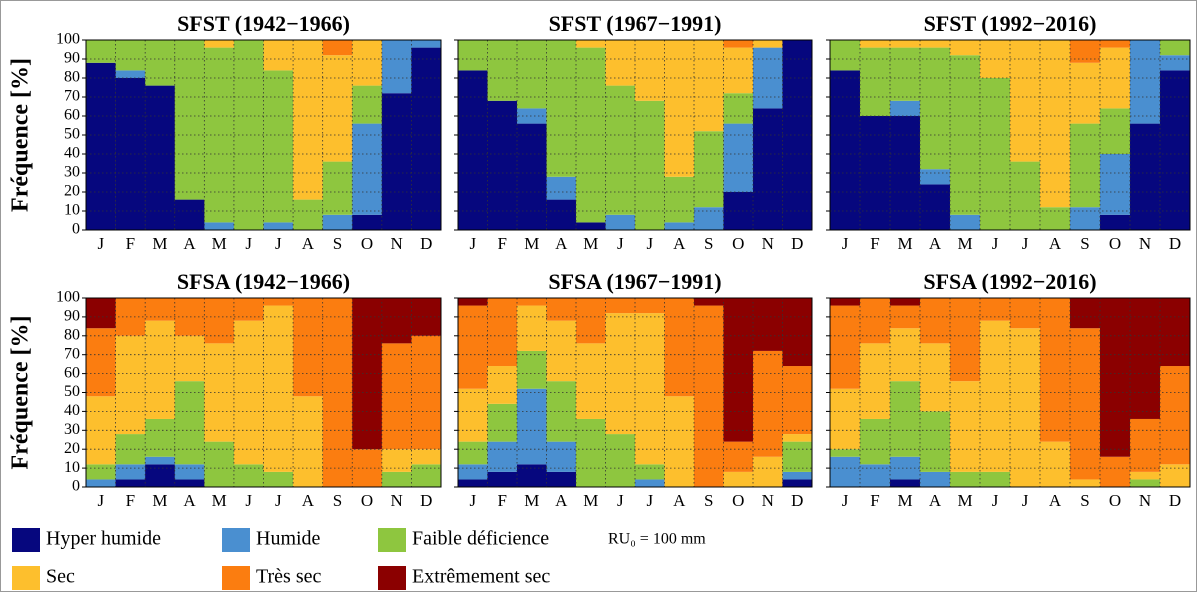 This screenshot has height=597, width=1197. I want to click on panel-title: SFST (1967−1991), so click(635, 23).